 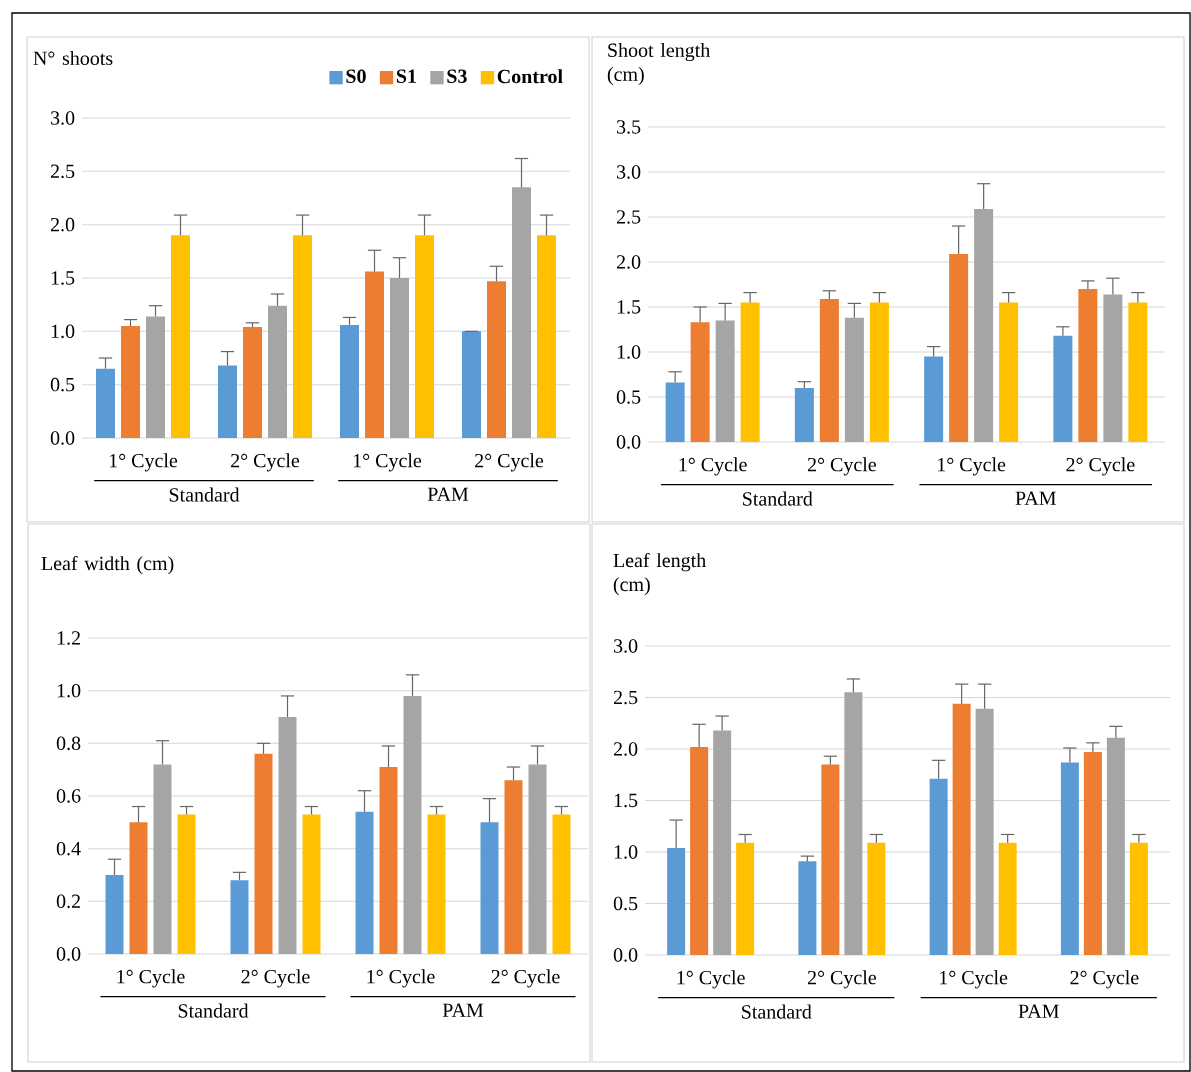 I want to click on chart-title: Shoot length (cm), so click(x=659, y=64).